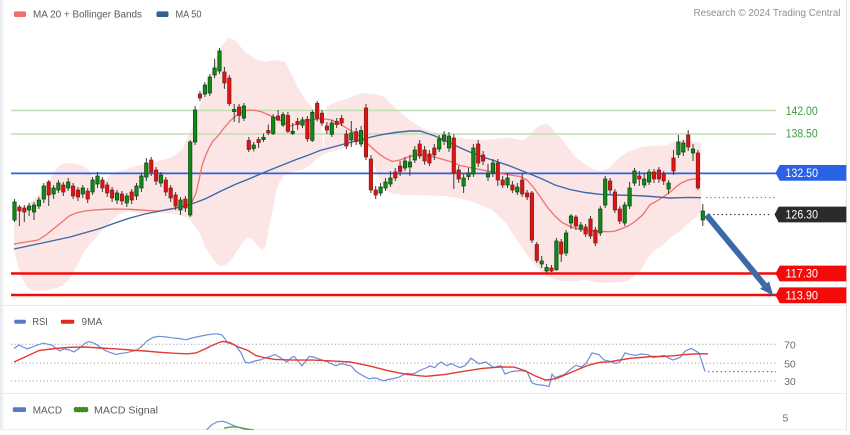  What do you see at coordinates (786, 419) in the screenshot?
I see `svg-text: 5` at bounding box center [786, 419].